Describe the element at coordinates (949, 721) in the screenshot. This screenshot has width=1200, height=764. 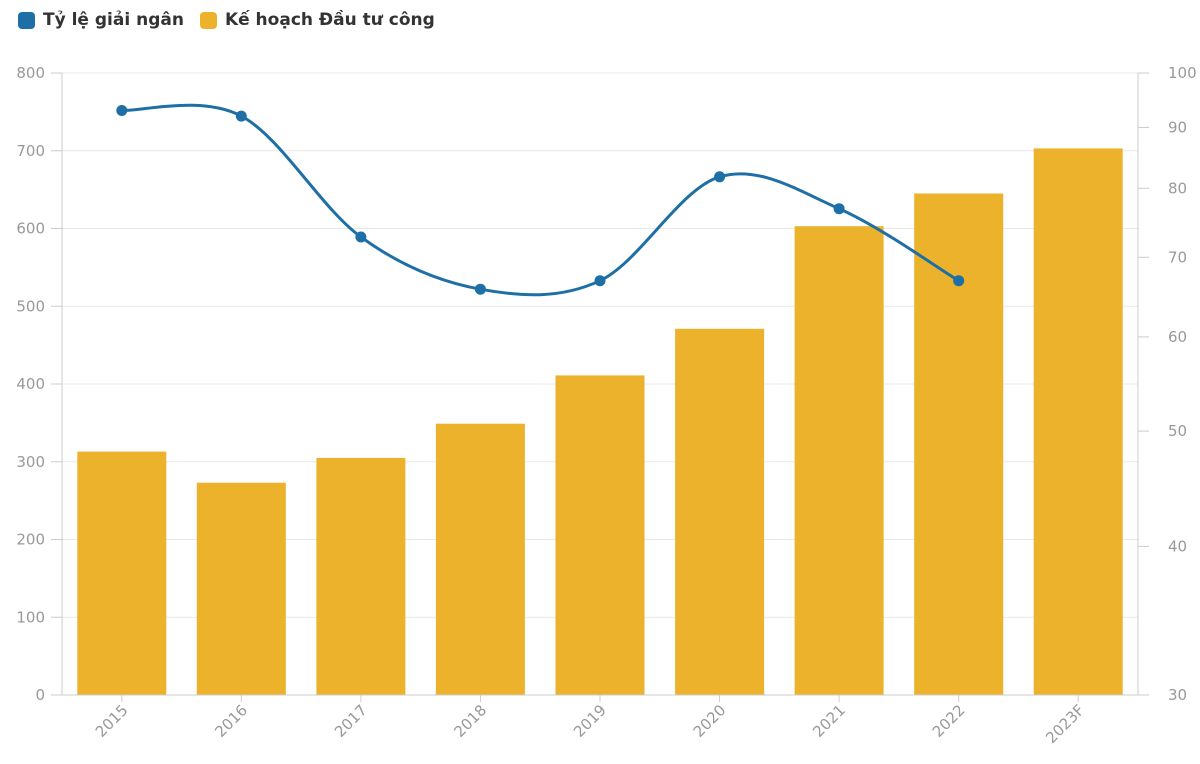
I see `x-axis-label-2022: 2022` at that location.